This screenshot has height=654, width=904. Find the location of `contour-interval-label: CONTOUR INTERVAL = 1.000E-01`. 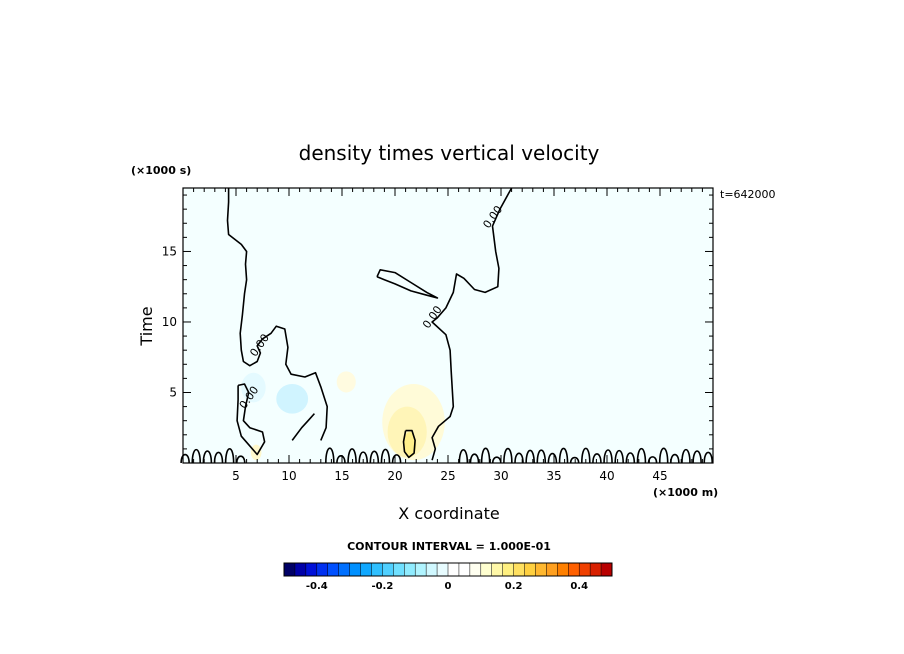

contour-interval-label: CONTOUR INTERVAL = 1.000E-01 is located at coordinates (449, 546).